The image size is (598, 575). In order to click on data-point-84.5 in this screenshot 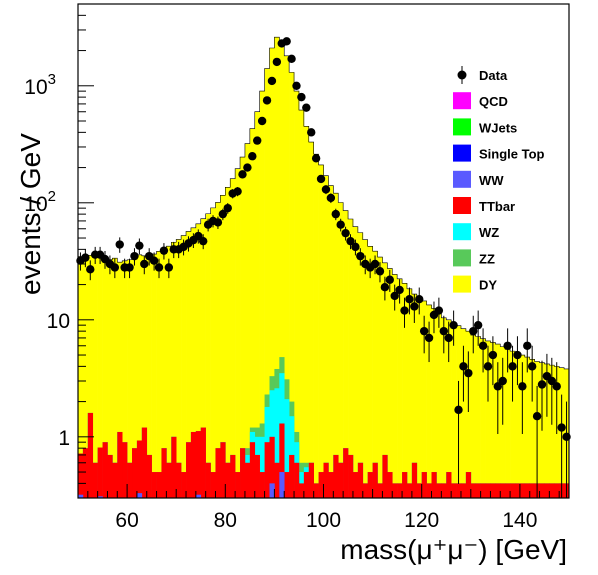, I will do `click(247, 167)`.